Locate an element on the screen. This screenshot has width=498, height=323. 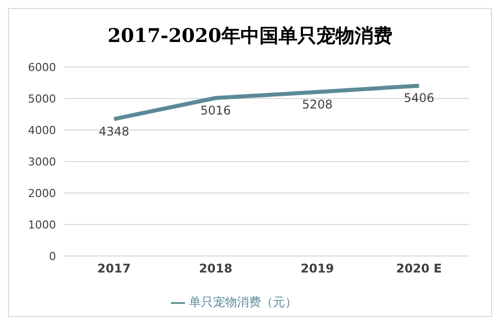
data-label: 4348 is located at coordinates (114, 131).